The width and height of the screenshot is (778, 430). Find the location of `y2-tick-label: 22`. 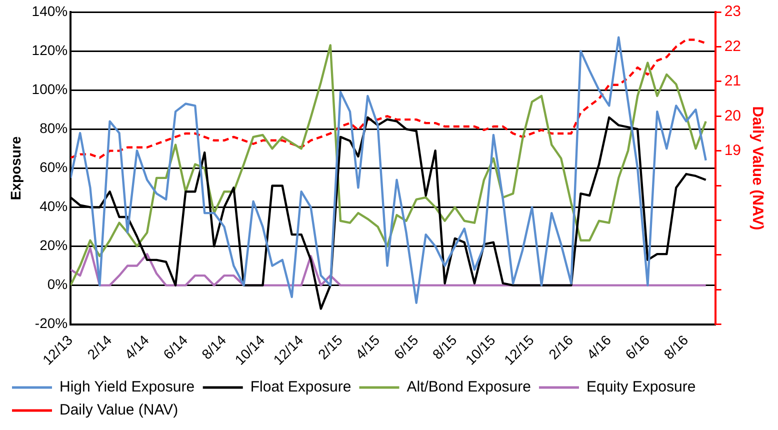

y2-tick-label: 22 is located at coordinates (733, 46).